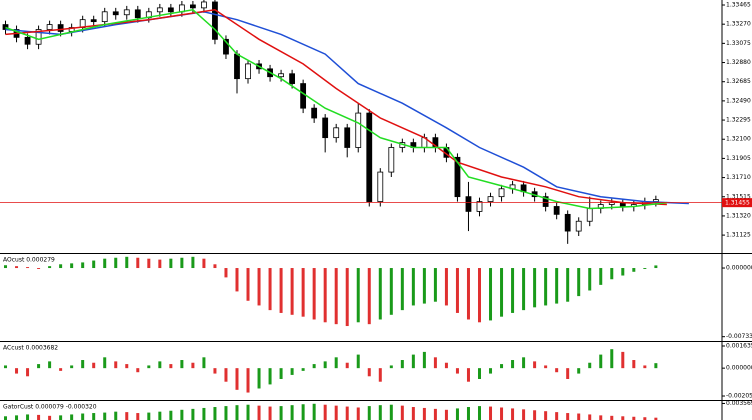 This screenshot has height=420, width=752. What do you see at coordinates (739, 403) in the screenshot?
I see `y-tick-label: 0.003569` at bounding box center [739, 403].